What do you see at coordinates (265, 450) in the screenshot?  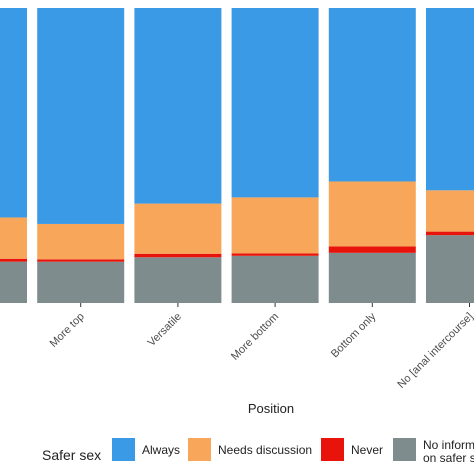 I see `legend-label-1: Needs discussion` at bounding box center [265, 450].